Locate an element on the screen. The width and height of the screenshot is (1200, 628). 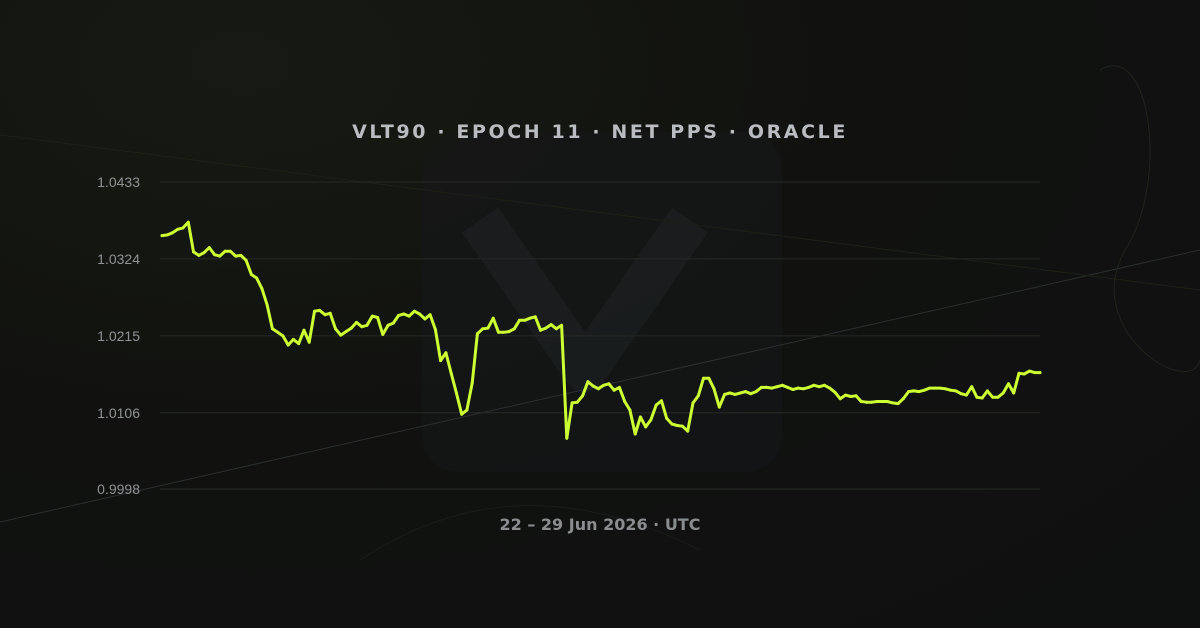
y-tick-label: 1.0215 is located at coordinates (118, 336).